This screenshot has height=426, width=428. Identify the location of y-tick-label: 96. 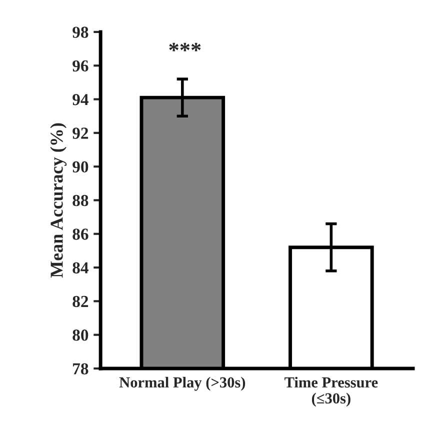
(80, 66).